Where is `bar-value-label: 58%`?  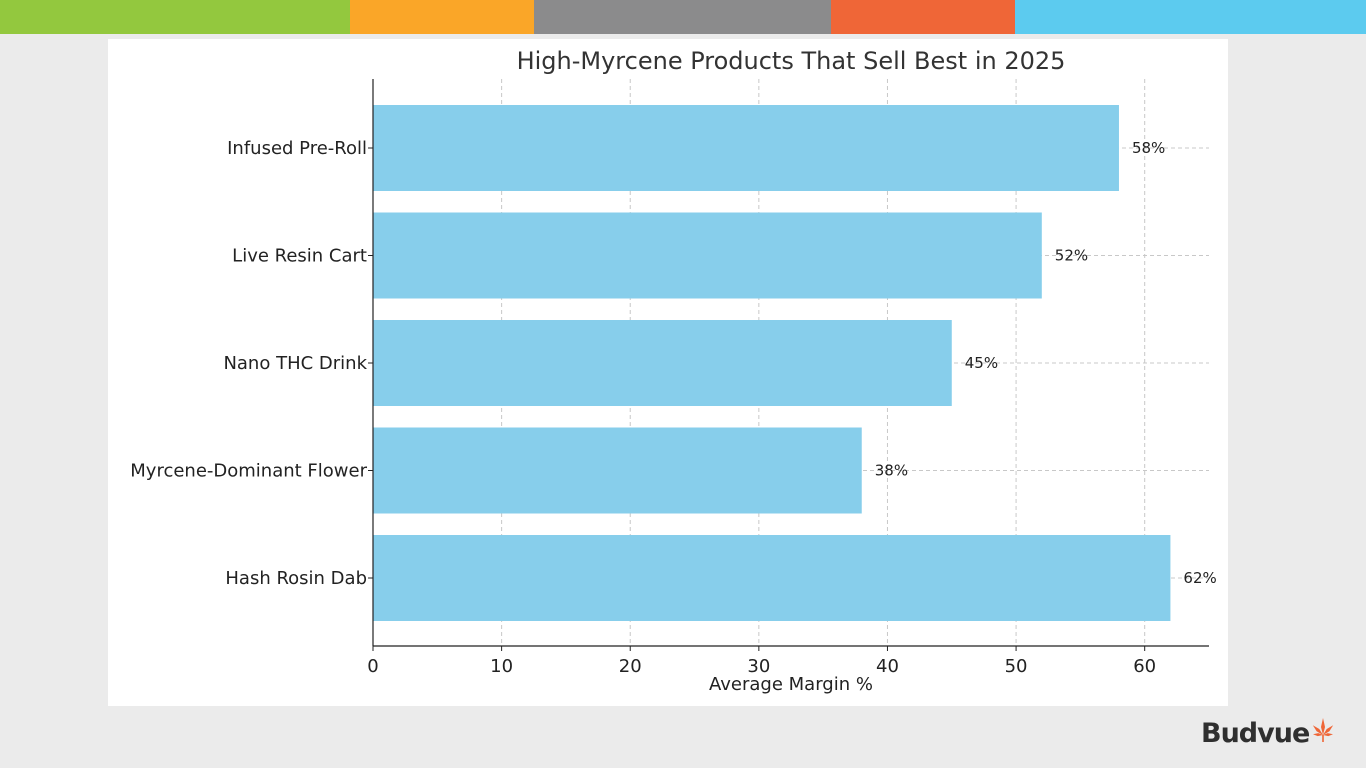 bar-value-label: 58% is located at coordinates (1148, 148).